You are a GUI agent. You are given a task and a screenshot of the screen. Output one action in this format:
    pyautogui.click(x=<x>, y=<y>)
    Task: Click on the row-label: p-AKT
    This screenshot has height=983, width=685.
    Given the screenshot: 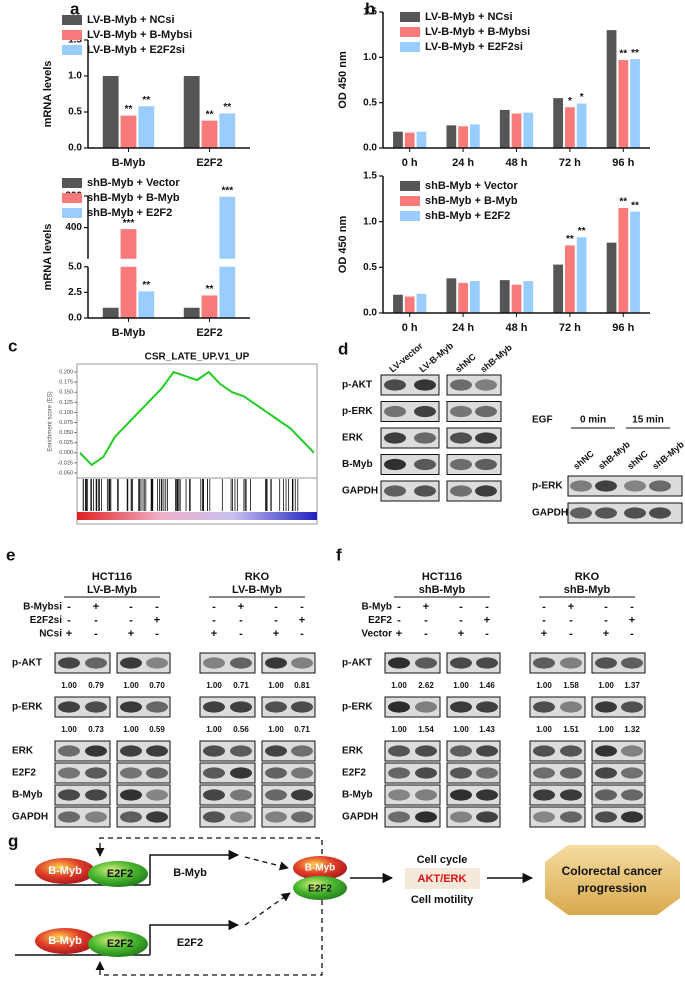 What is the action you would take?
    pyautogui.click(x=27, y=663)
    